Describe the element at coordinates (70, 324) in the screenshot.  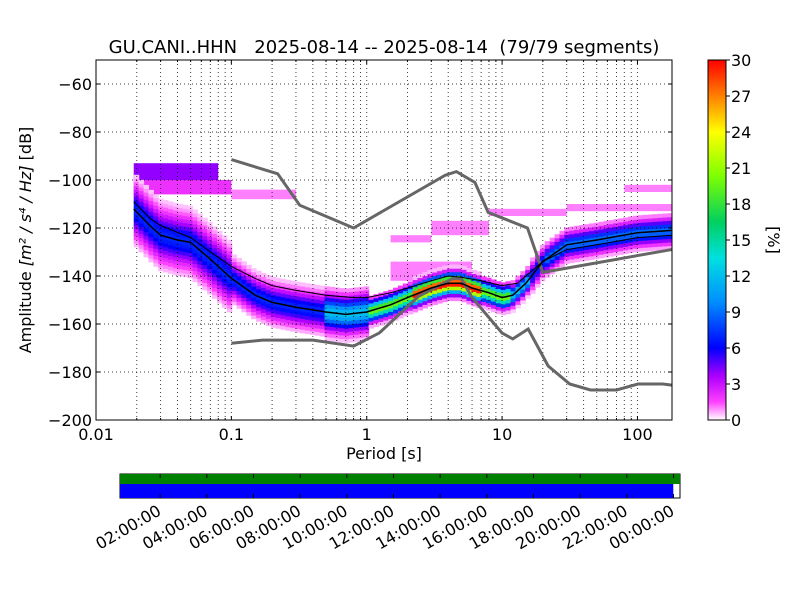
I see `y-tick-label: −160` at that location.